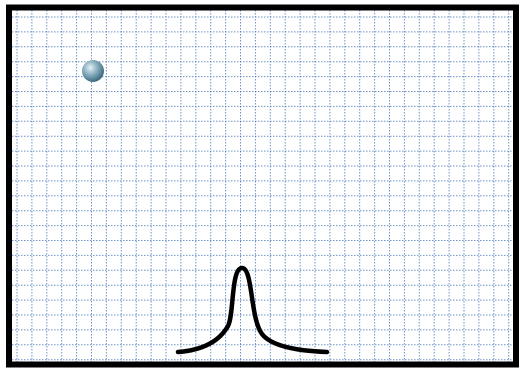 The height and width of the screenshot is (371, 520). What do you see at coordinates (93, 71) in the screenshot?
I see `ball` at bounding box center [93, 71].